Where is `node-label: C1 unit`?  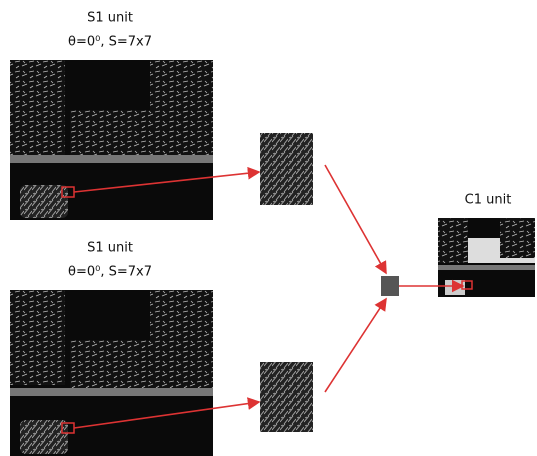
node-label: C1 unit is located at coordinates (488, 200).